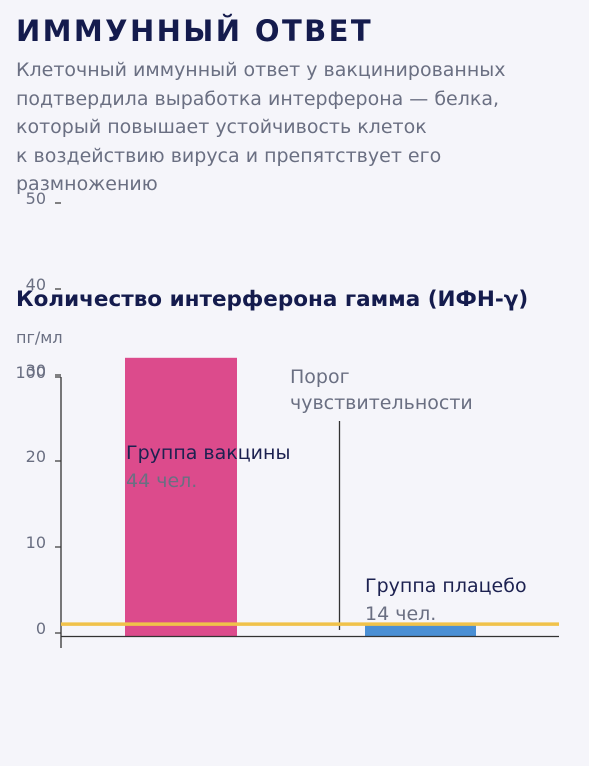 Image resolution: width=589 pixels, height=766 pixels. I want to click on category-label: Группа плацебо, so click(446, 586).